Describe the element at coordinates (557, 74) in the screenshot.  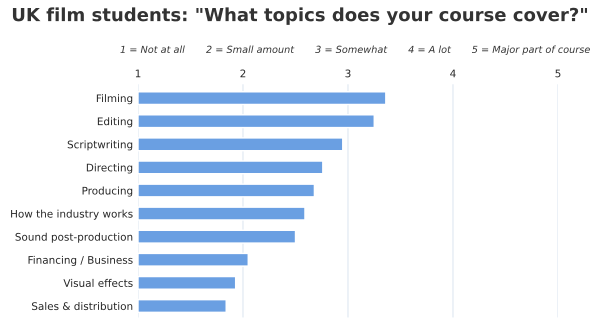
I see `x-tick-label: 5` at that location.